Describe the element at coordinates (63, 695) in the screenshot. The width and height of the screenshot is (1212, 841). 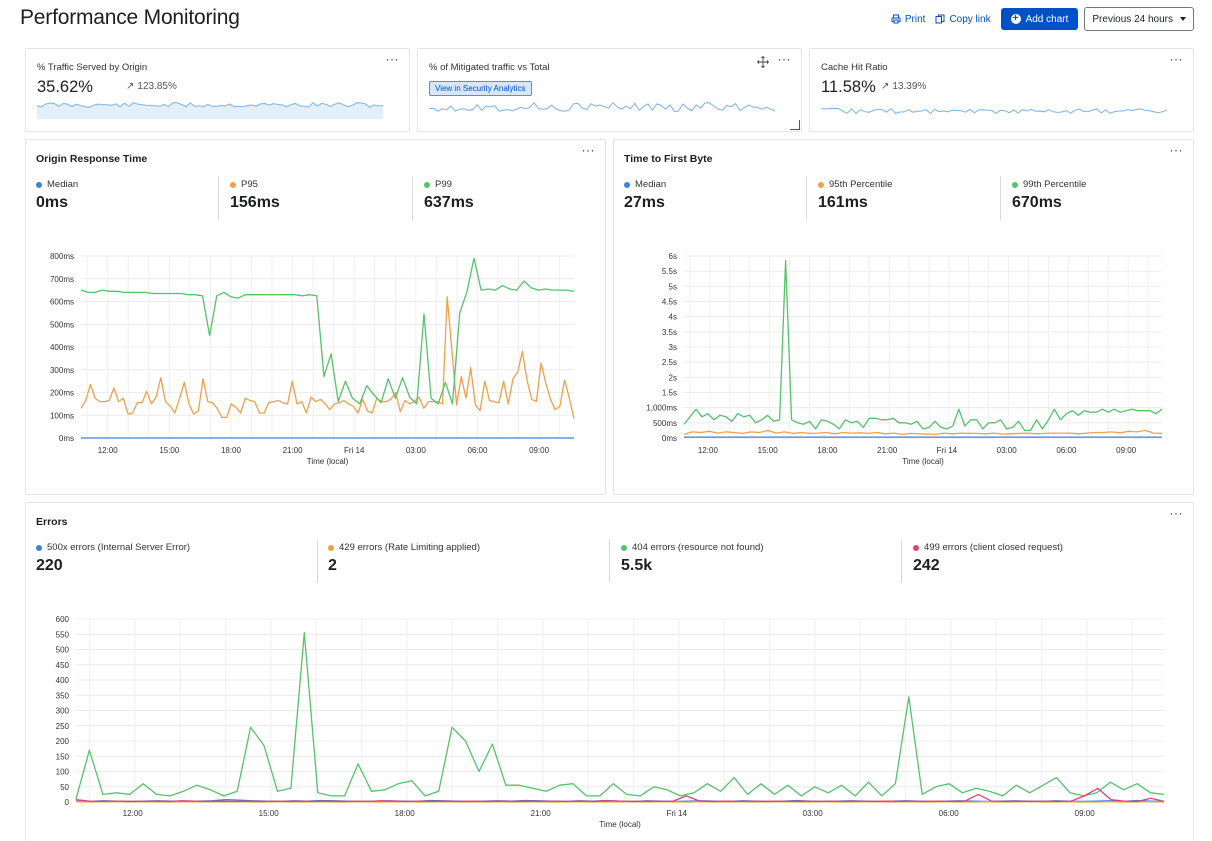
I see `y-tick-label: 350` at that location.